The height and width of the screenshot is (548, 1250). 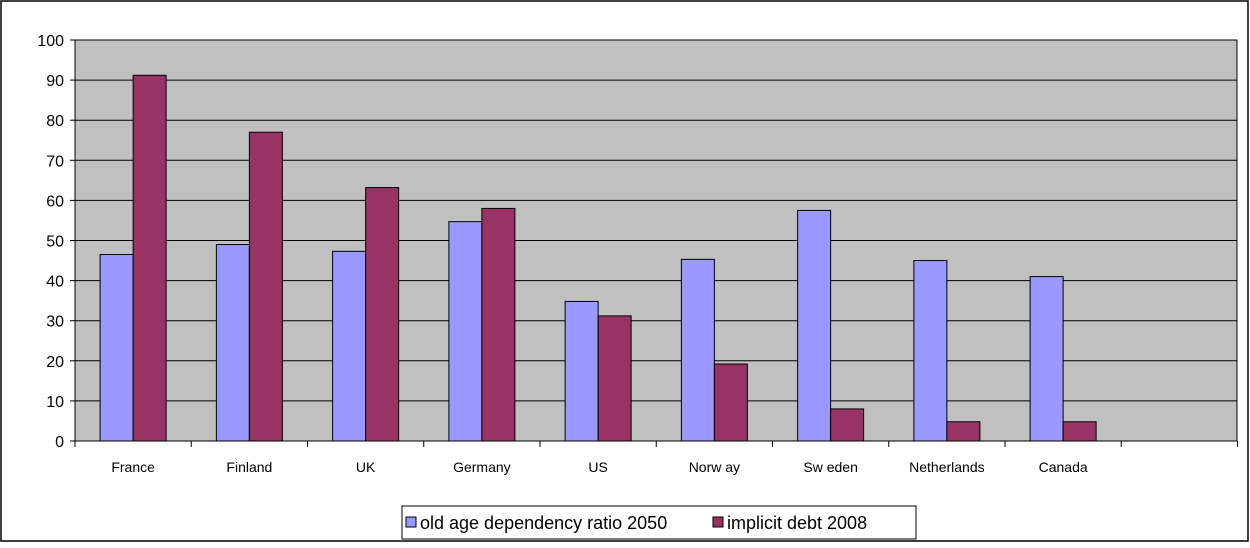 I want to click on y-tick-label: 50, so click(x=55, y=242).